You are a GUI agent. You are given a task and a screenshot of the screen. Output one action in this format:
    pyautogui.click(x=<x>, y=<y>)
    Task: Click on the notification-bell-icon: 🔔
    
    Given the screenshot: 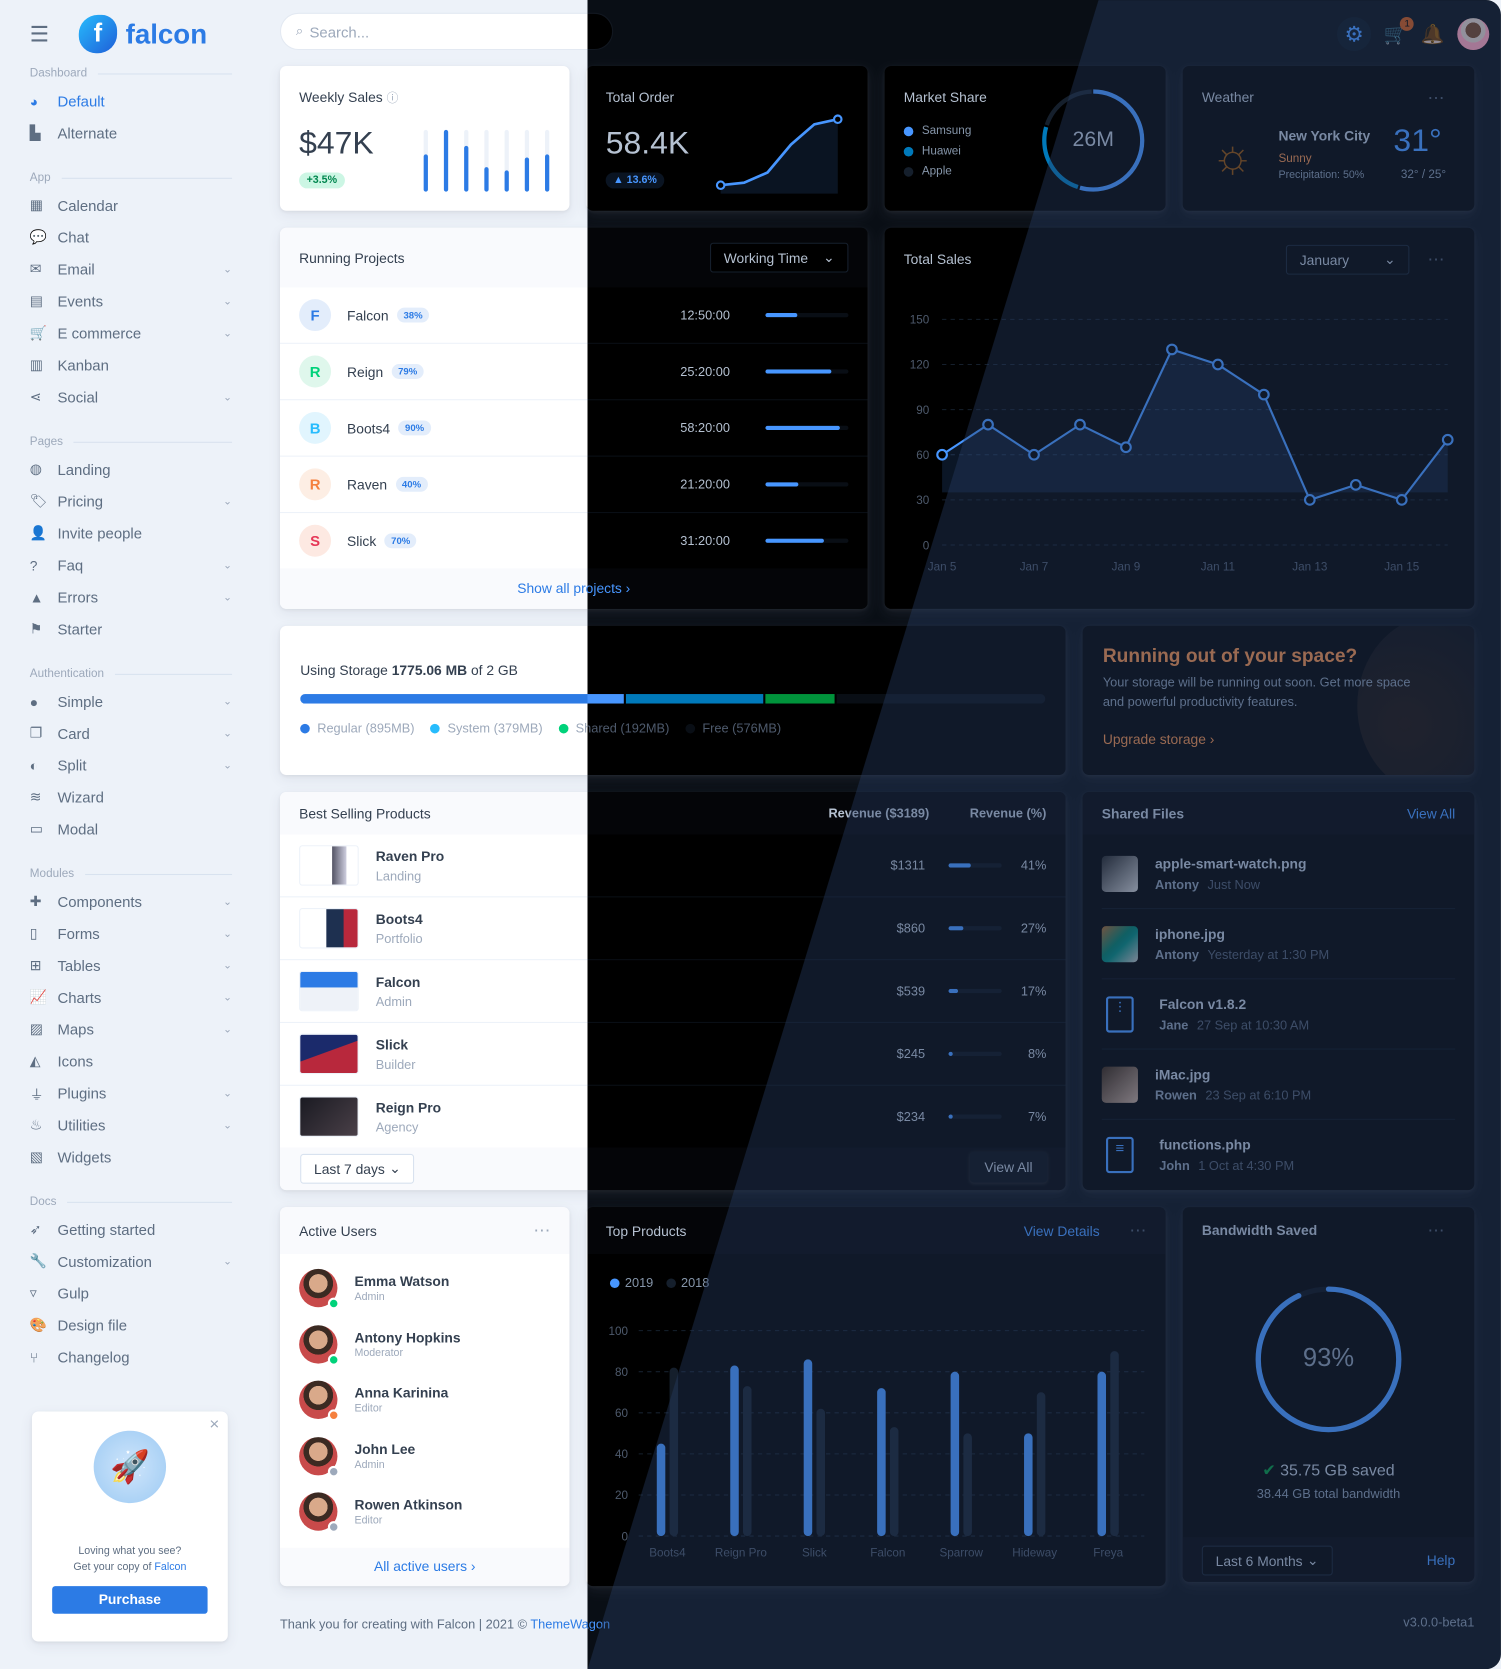 What is the action you would take?
    pyautogui.click(x=1432, y=33)
    